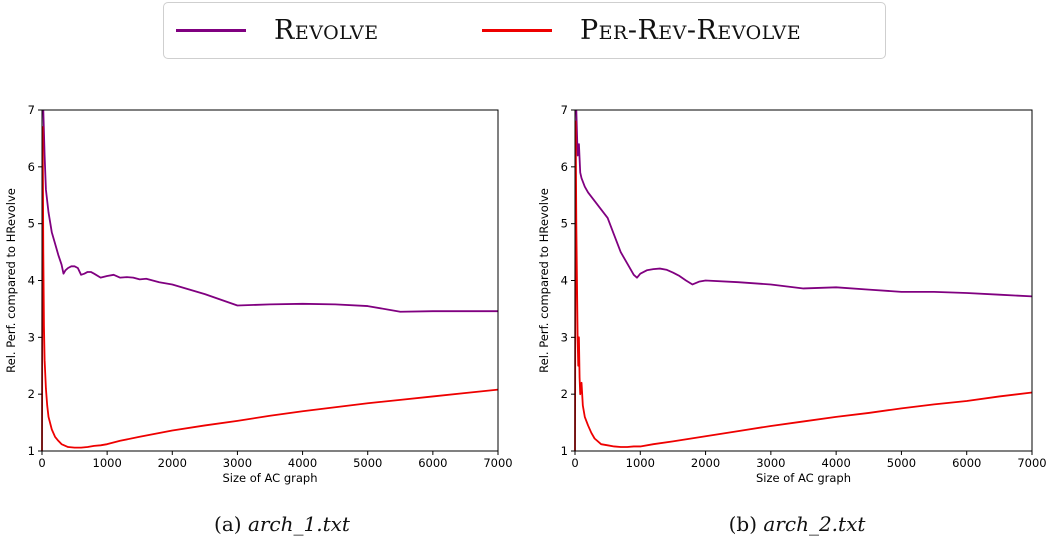  I want to click on legend-item-revolve: Revolve, so click(277, 30).